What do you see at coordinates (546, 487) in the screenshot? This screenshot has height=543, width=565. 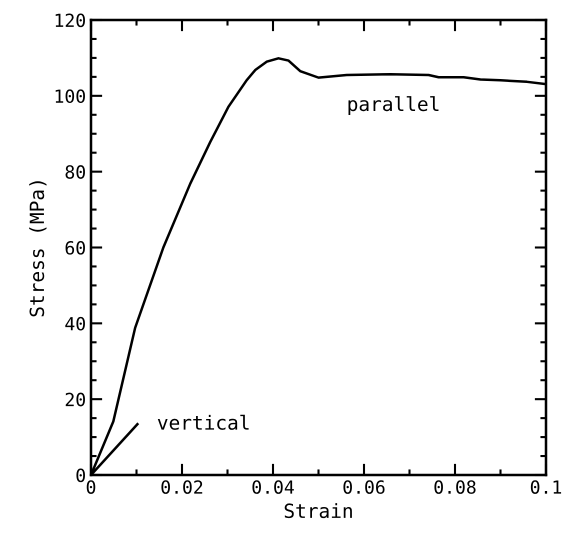 I see `x-tick-label: 0.1` at bounding box center [546, 487].